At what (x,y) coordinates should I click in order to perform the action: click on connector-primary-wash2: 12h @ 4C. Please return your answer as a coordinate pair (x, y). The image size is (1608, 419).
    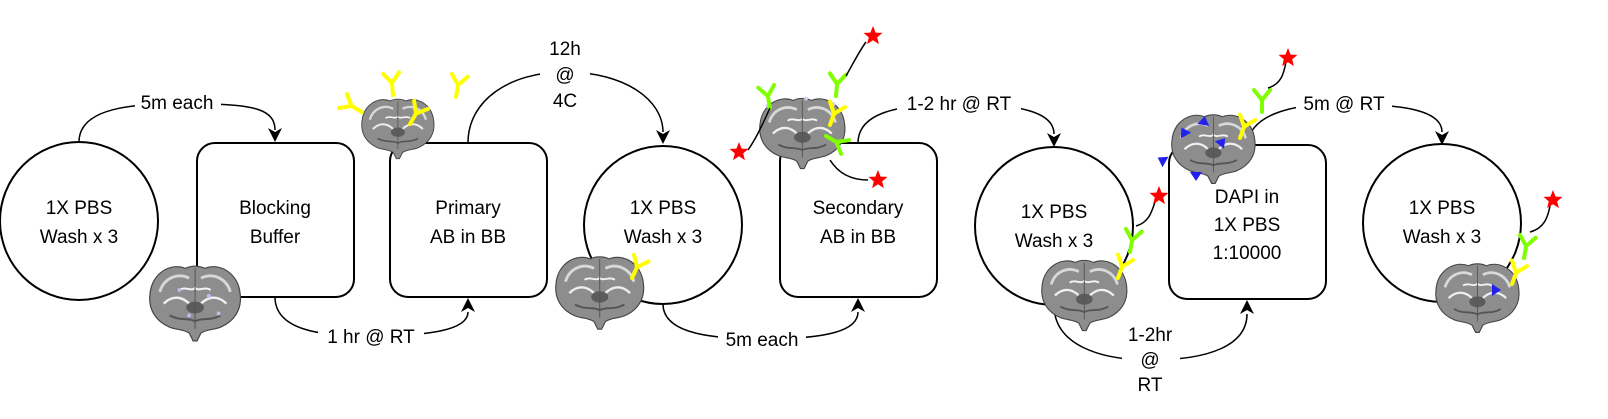
    Looking at the image, I should click on (568, 90).